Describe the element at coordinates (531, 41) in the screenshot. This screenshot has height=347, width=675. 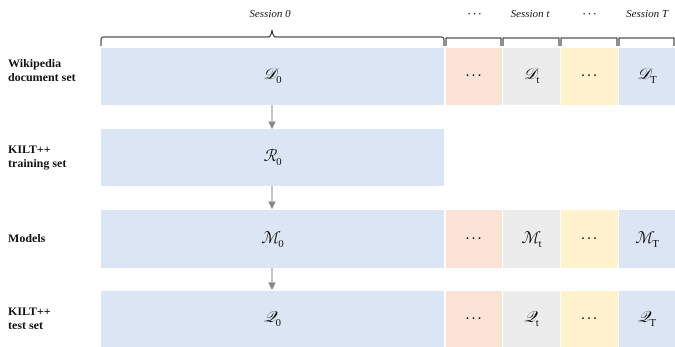
I see `brace-session-t` at that location.